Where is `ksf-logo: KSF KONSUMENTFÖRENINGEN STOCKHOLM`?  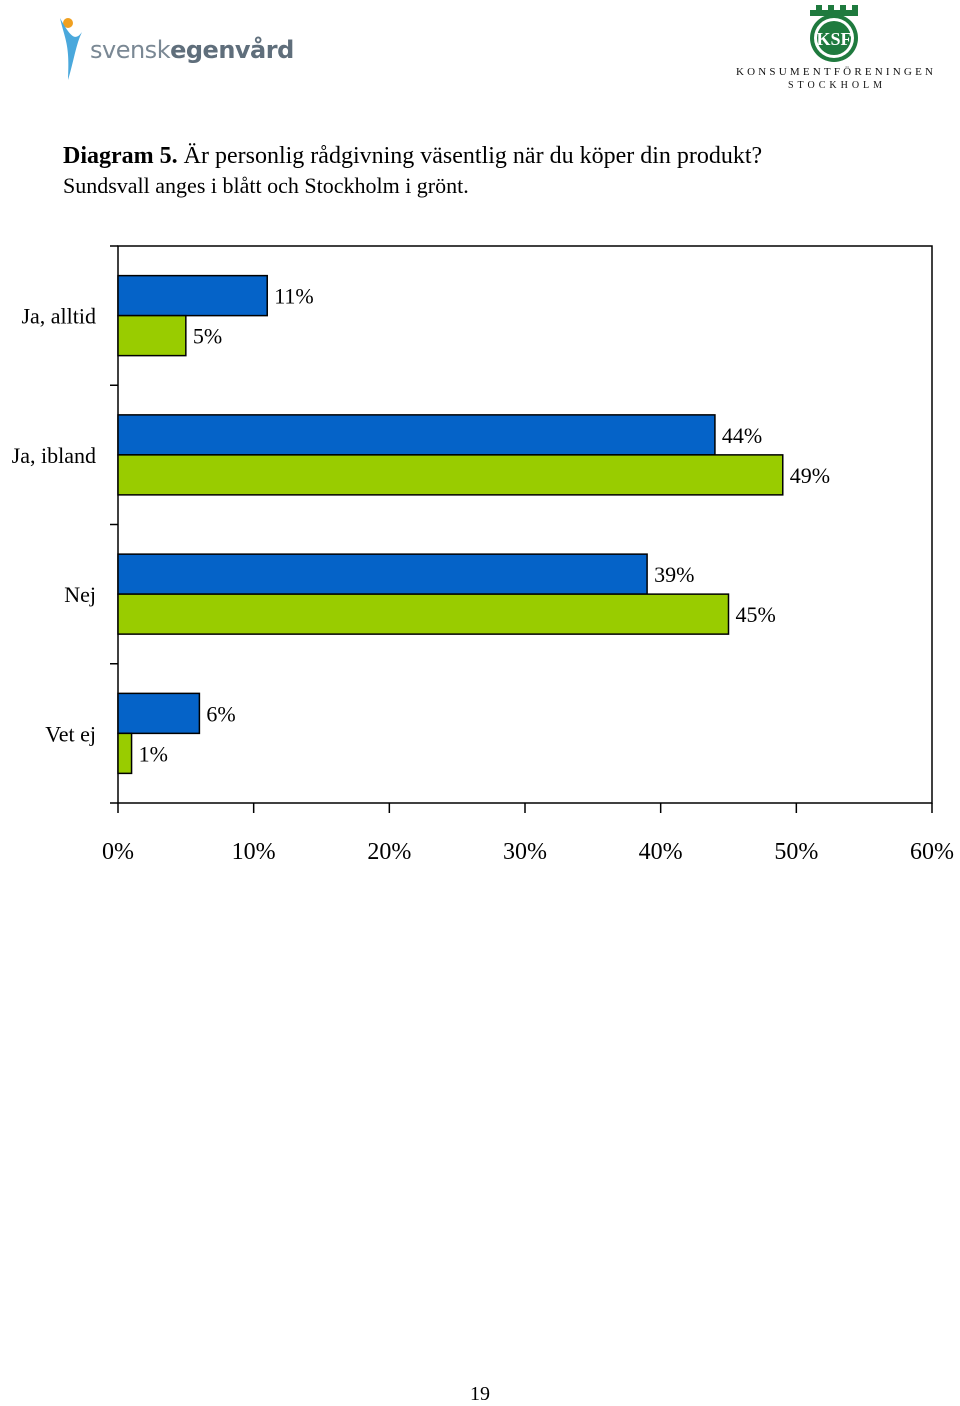
ksf-logo: KSF KONSUMENTFÖRENINGEN STOCKHOLM is located at coordinates (834, 48).